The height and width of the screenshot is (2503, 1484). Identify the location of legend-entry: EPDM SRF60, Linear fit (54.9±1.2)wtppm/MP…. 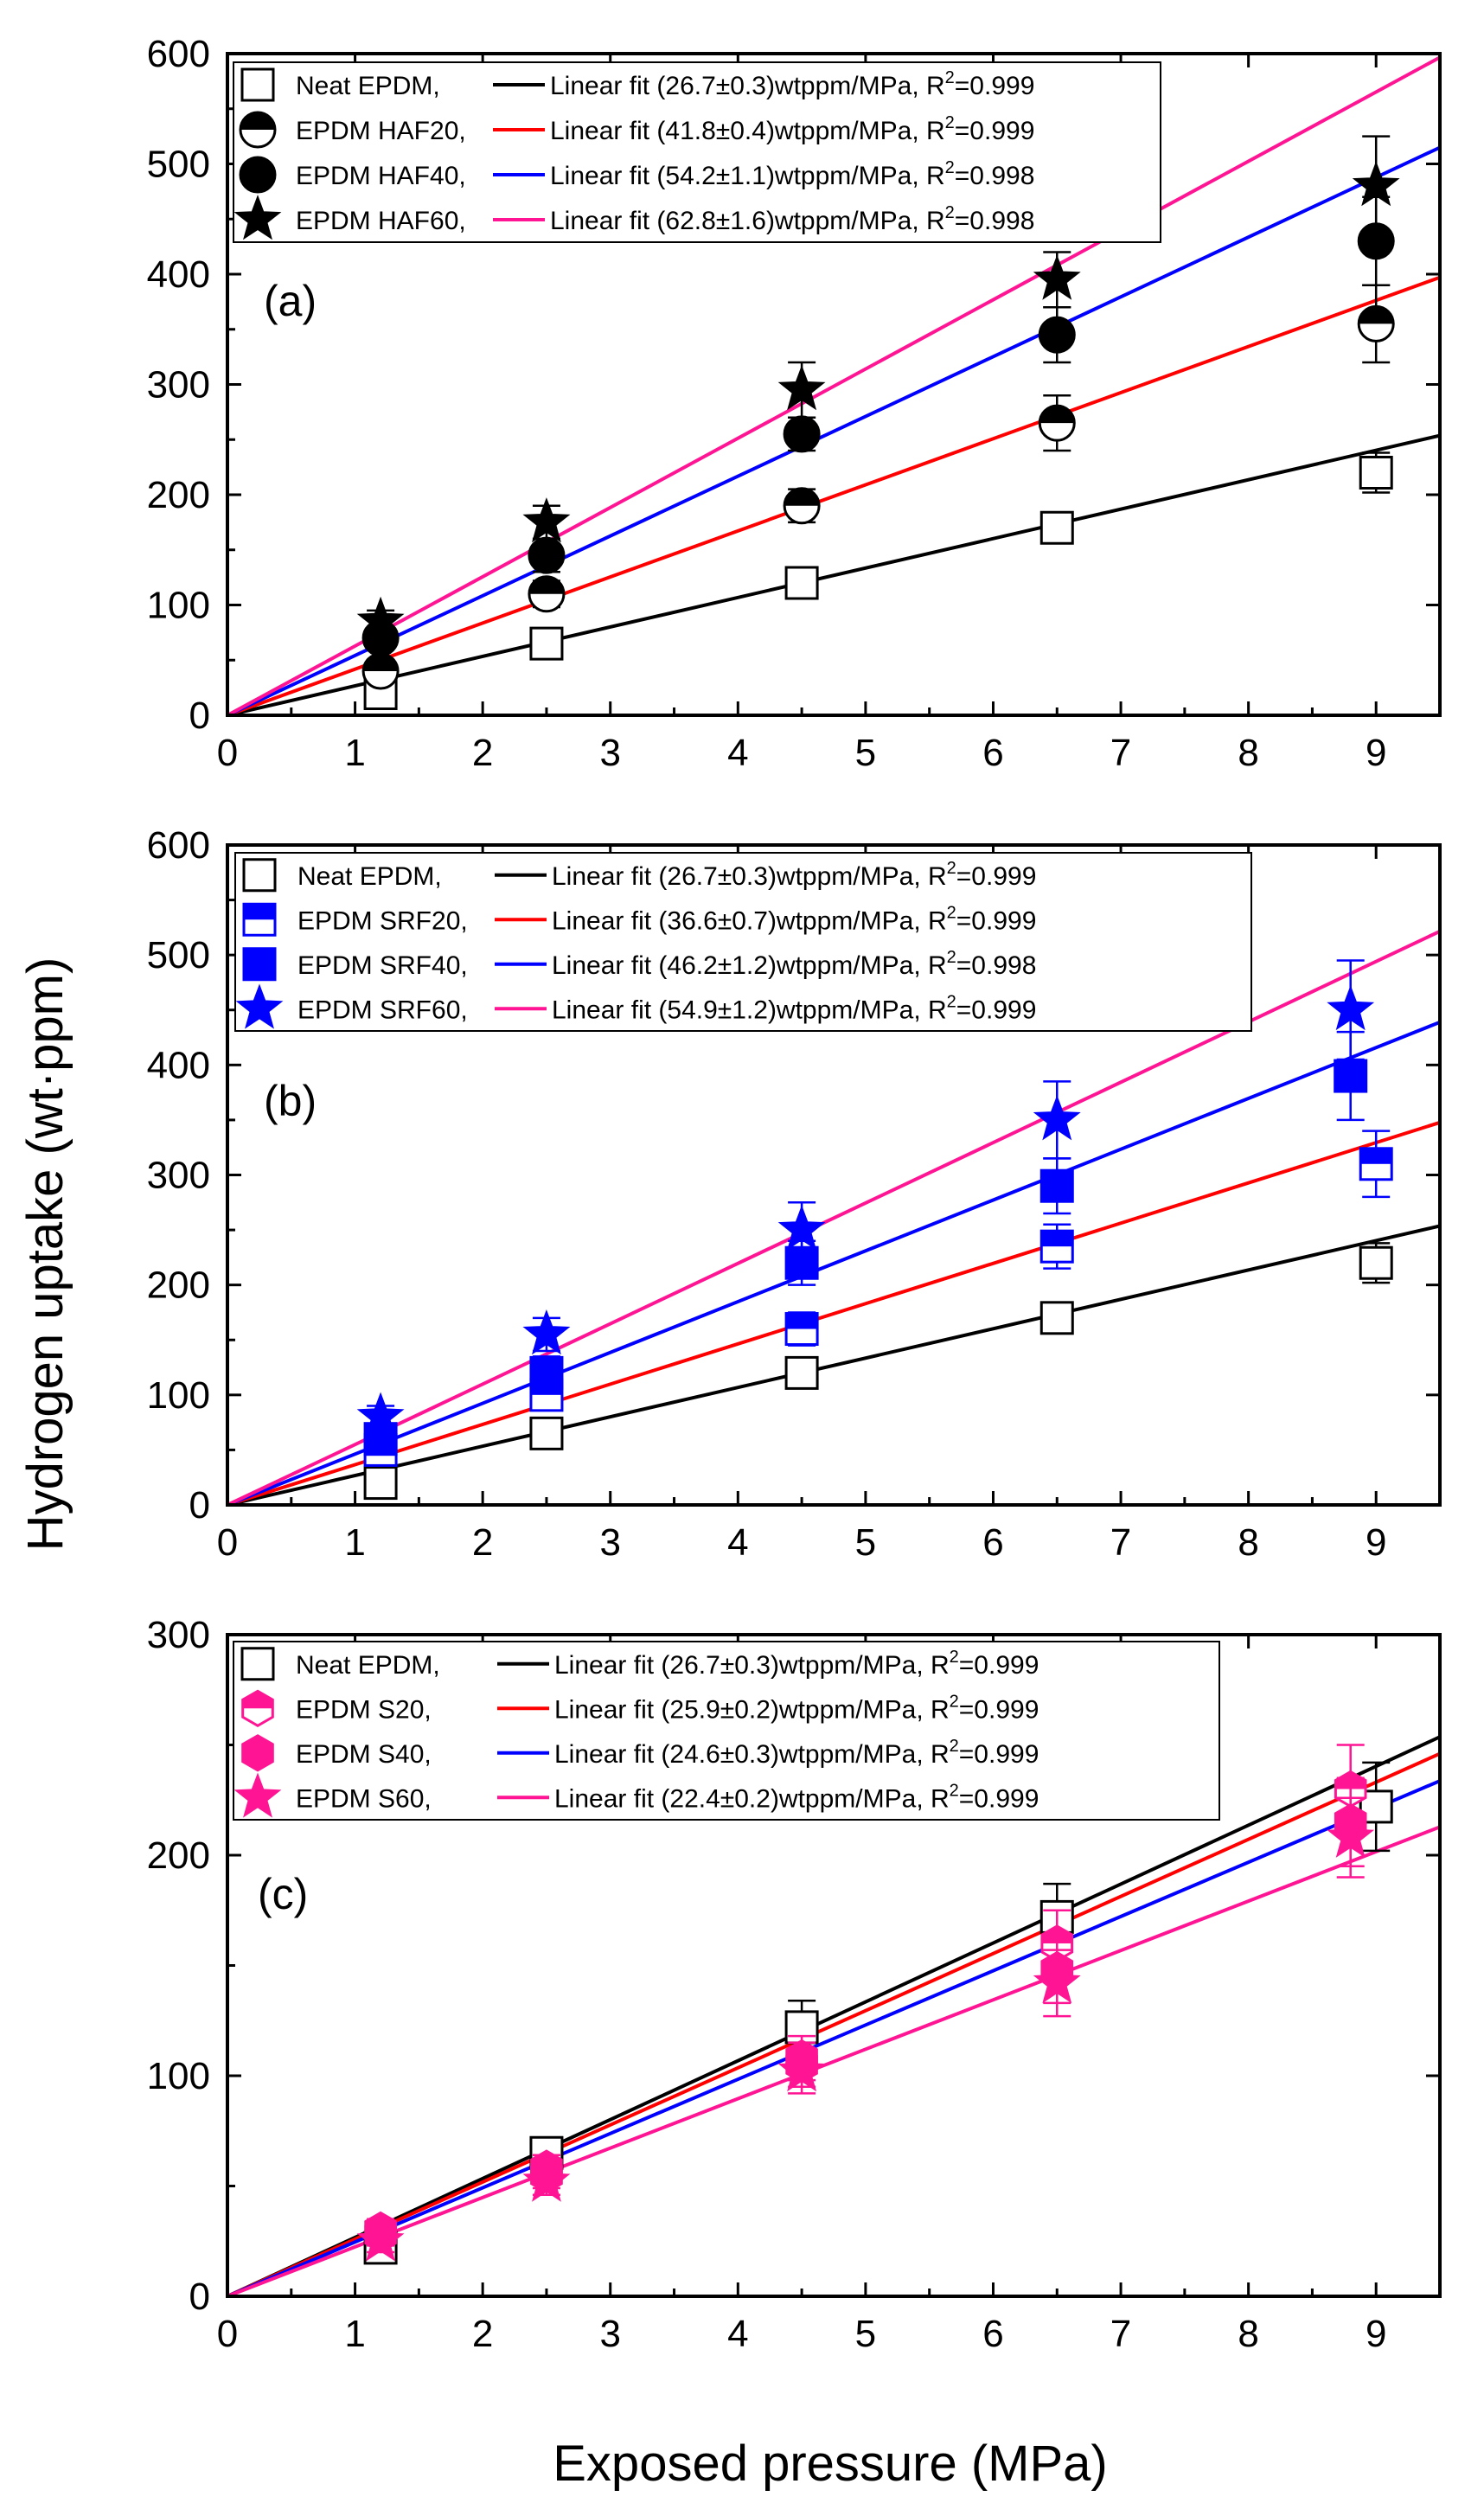
(635, 1006).